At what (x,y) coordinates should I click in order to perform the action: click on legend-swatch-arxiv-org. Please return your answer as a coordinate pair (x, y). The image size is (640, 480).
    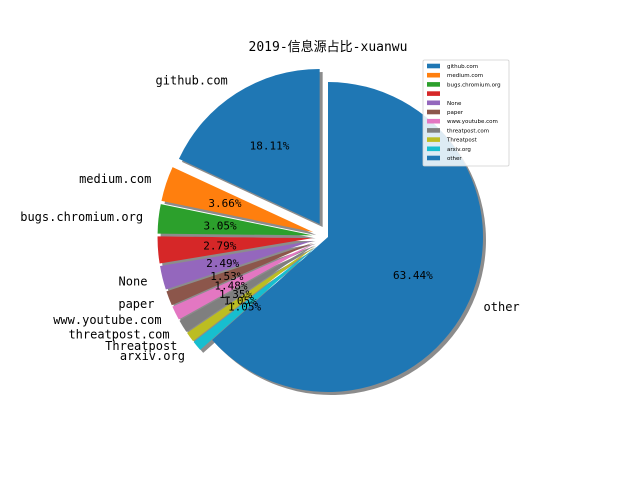
    Looking at the image, I should click on (433, 149).